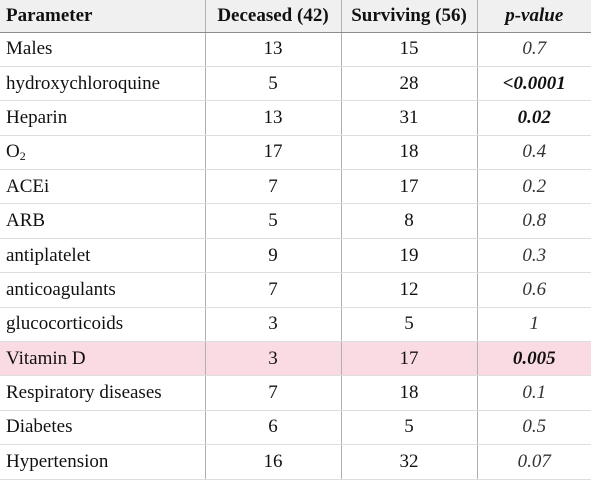 This screenshot has width=591, height=480. I want to click on header-p-value: p-value, so click(533, 16).